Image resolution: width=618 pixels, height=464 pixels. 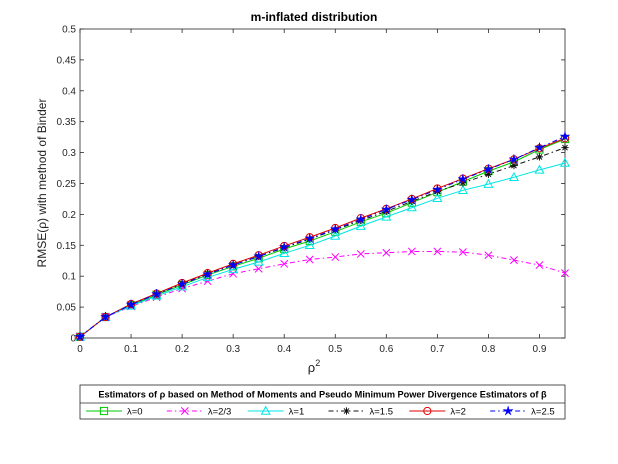 I want to click on x-axis-label-superscript: 2, so click(x=317, y=363).